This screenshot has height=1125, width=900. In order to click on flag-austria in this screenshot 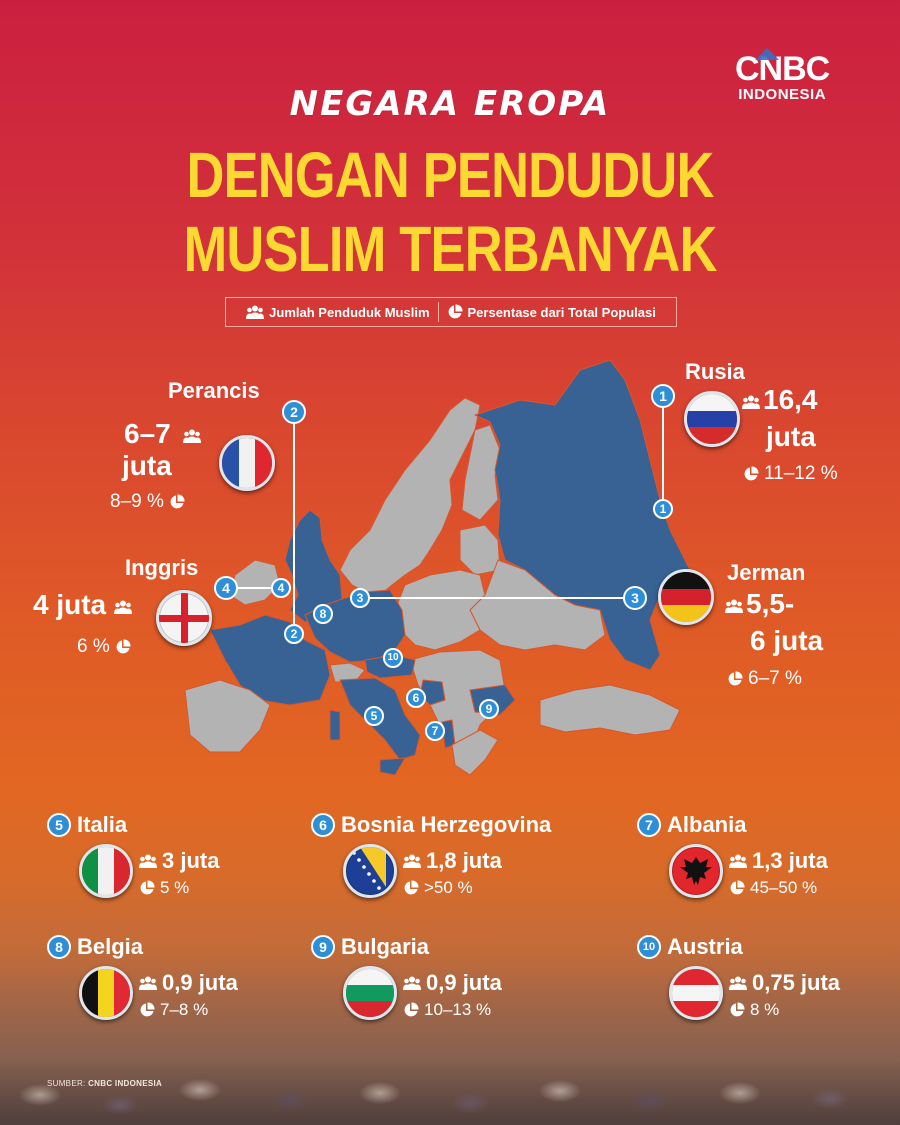, I will do `click(696, 993)`.